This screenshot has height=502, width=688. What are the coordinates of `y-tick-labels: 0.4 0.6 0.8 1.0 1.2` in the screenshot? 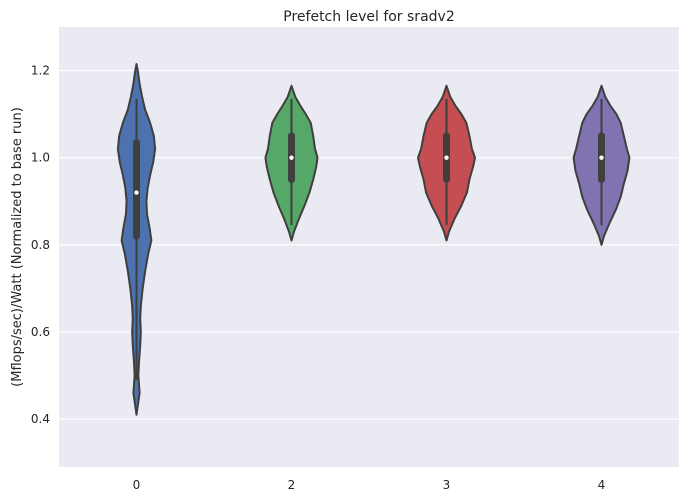 It's located at (40, 245).